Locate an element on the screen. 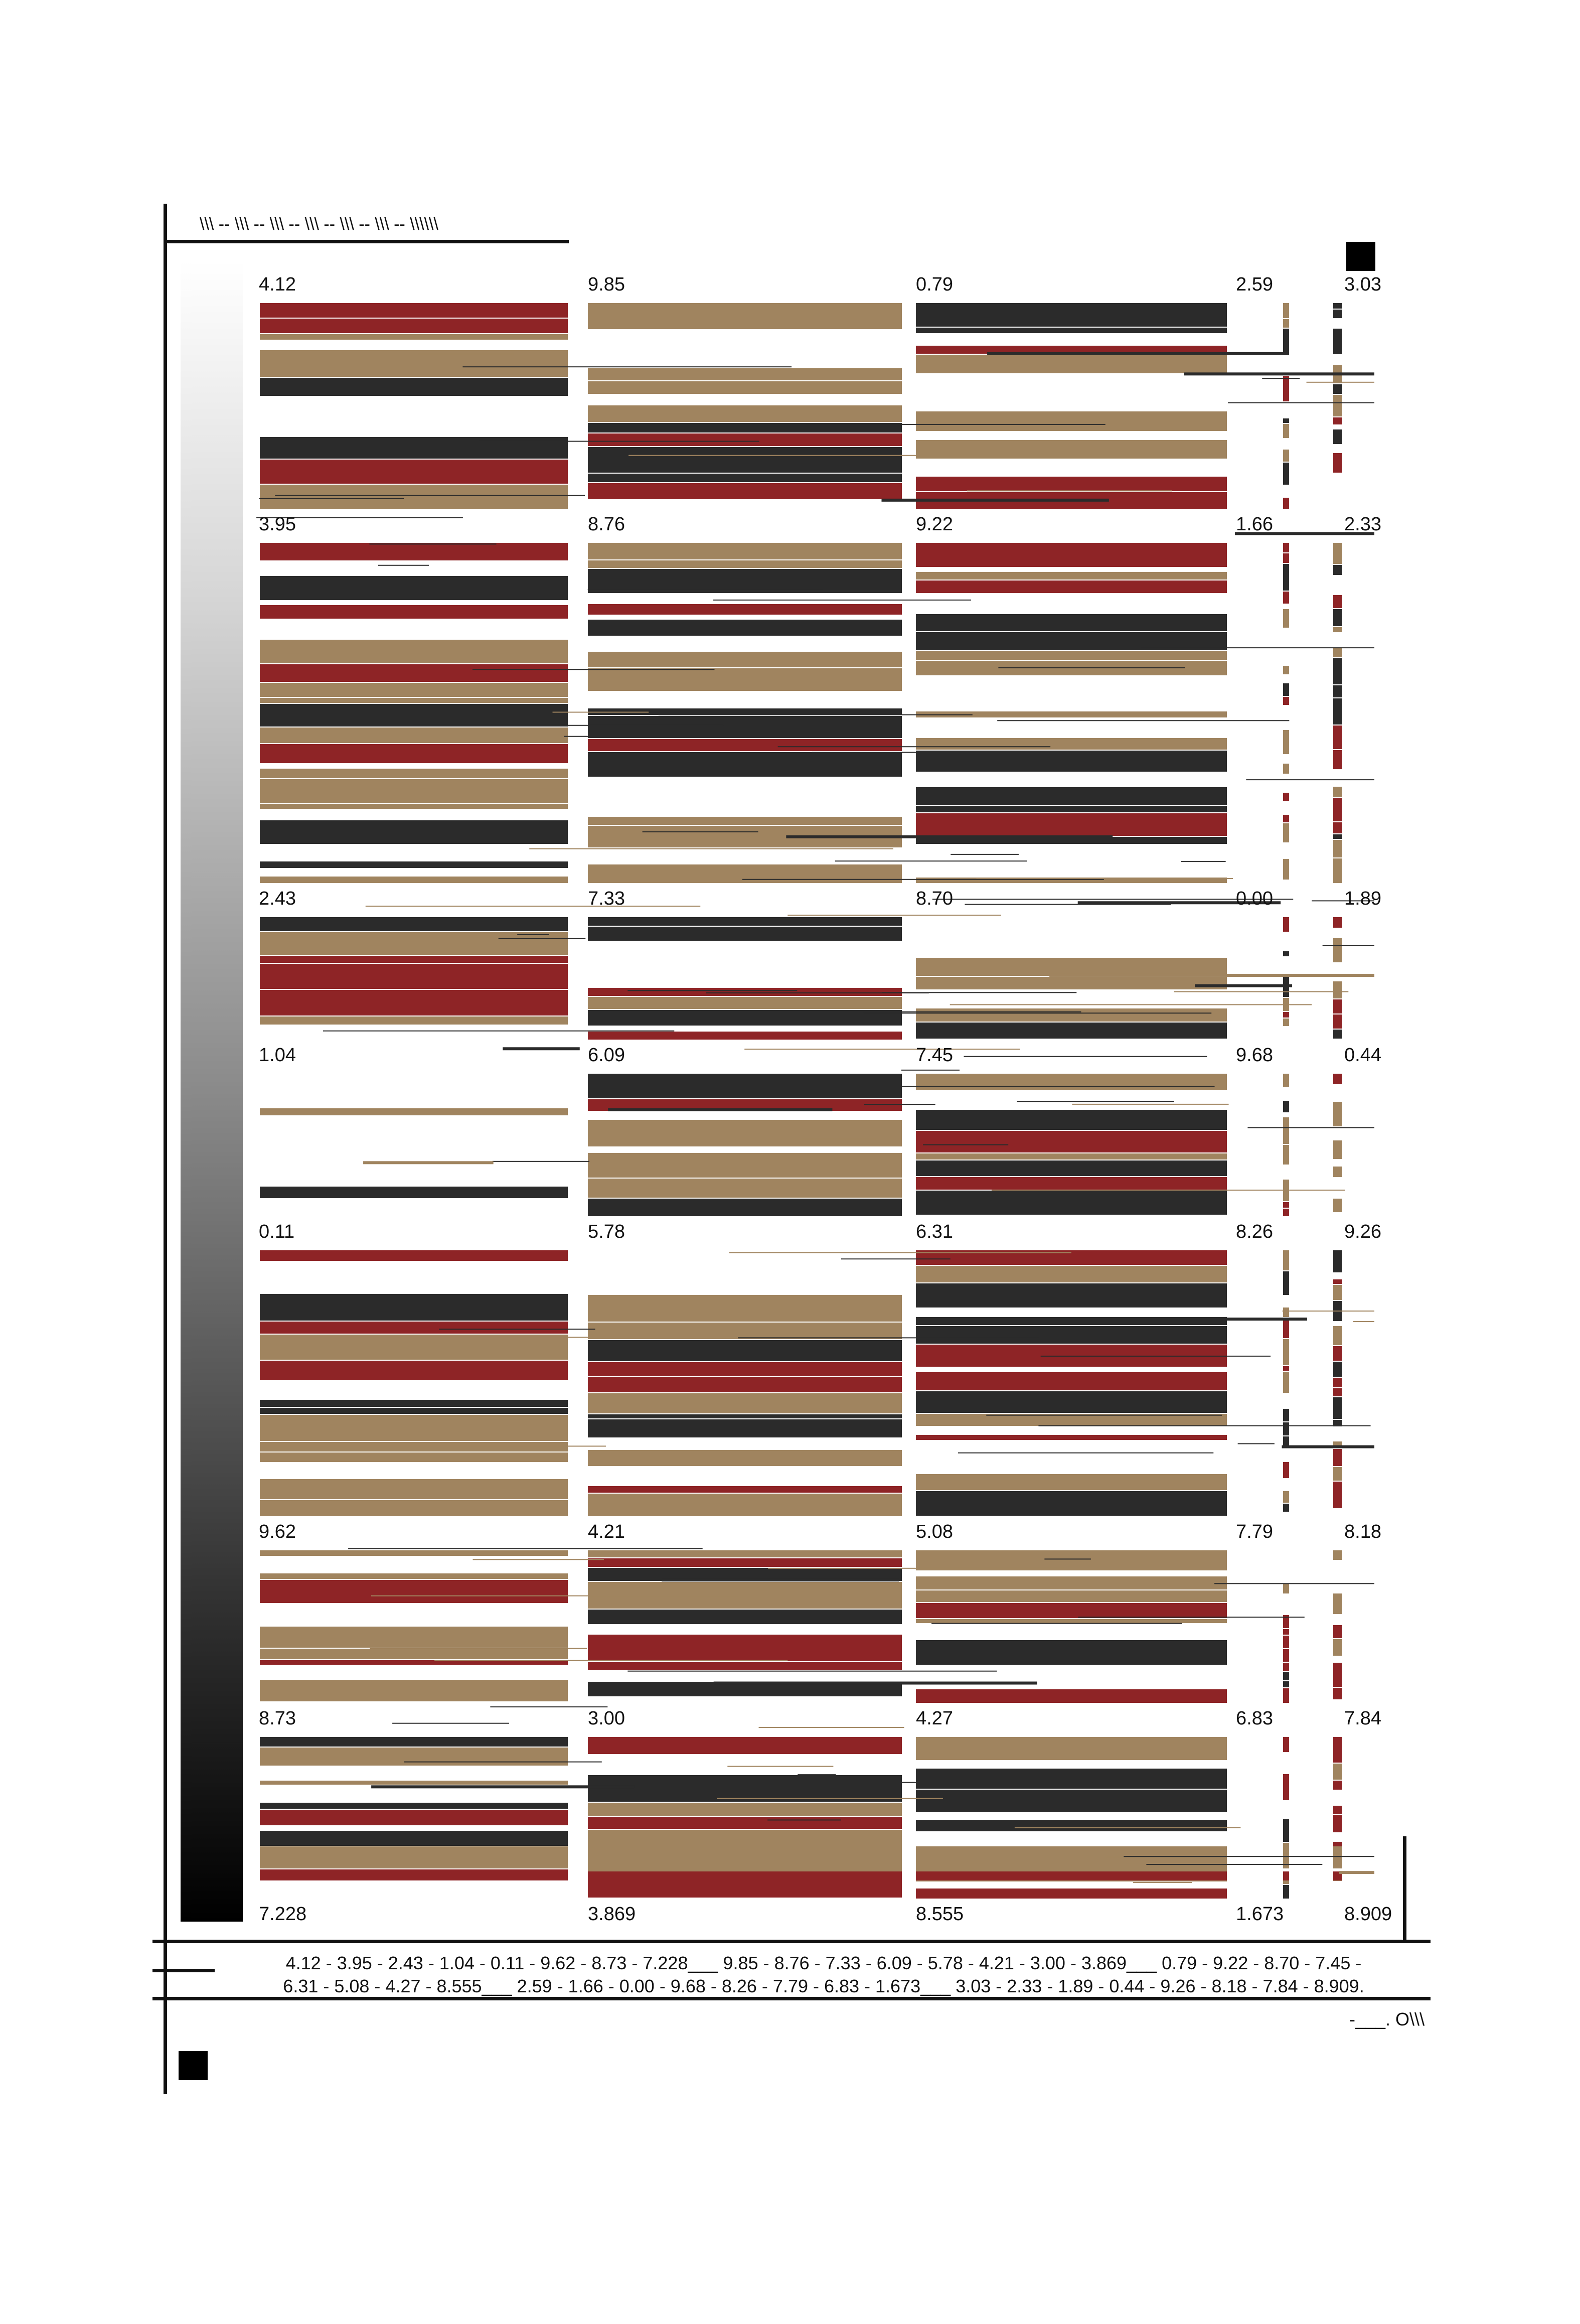 The image size is (1580, 2324). value-label: 9.26 is located at coordinates (1362, 1231).